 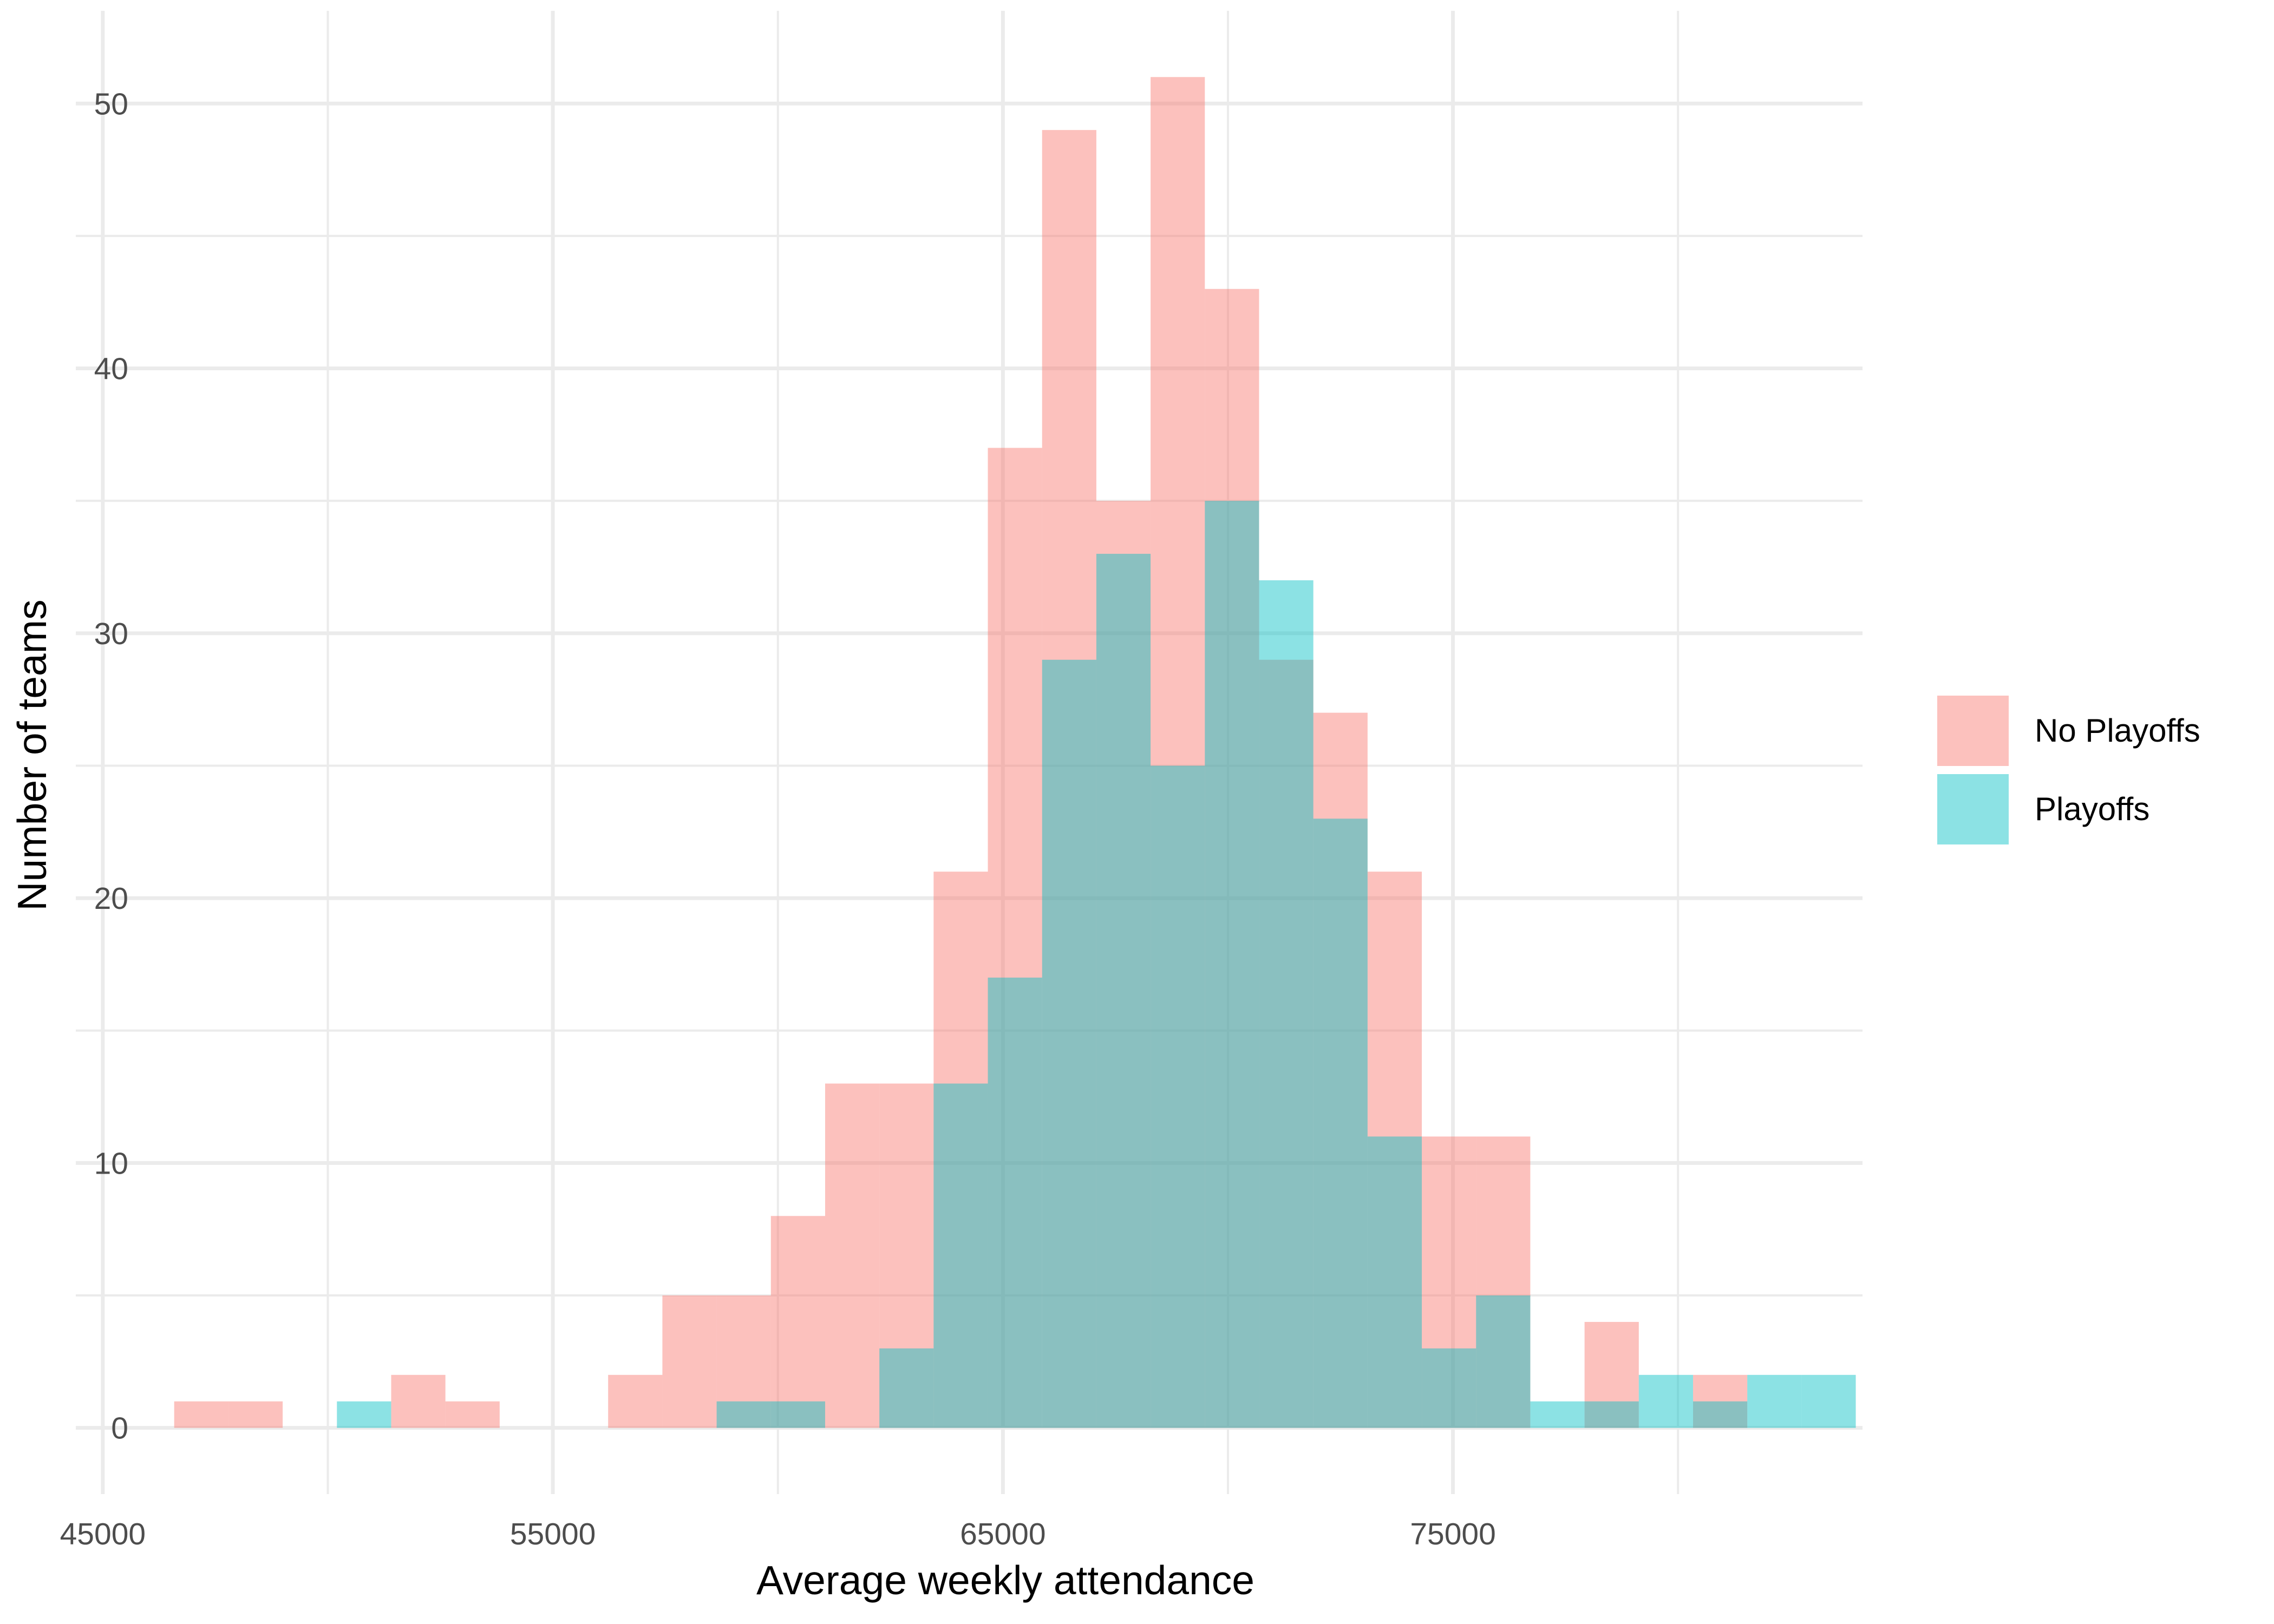 What do you see at coordinates (111, 766) in the screenshot?
I see `y-tick-labels: 0 10 20 30 40 50` at bounding box center [111, 766].